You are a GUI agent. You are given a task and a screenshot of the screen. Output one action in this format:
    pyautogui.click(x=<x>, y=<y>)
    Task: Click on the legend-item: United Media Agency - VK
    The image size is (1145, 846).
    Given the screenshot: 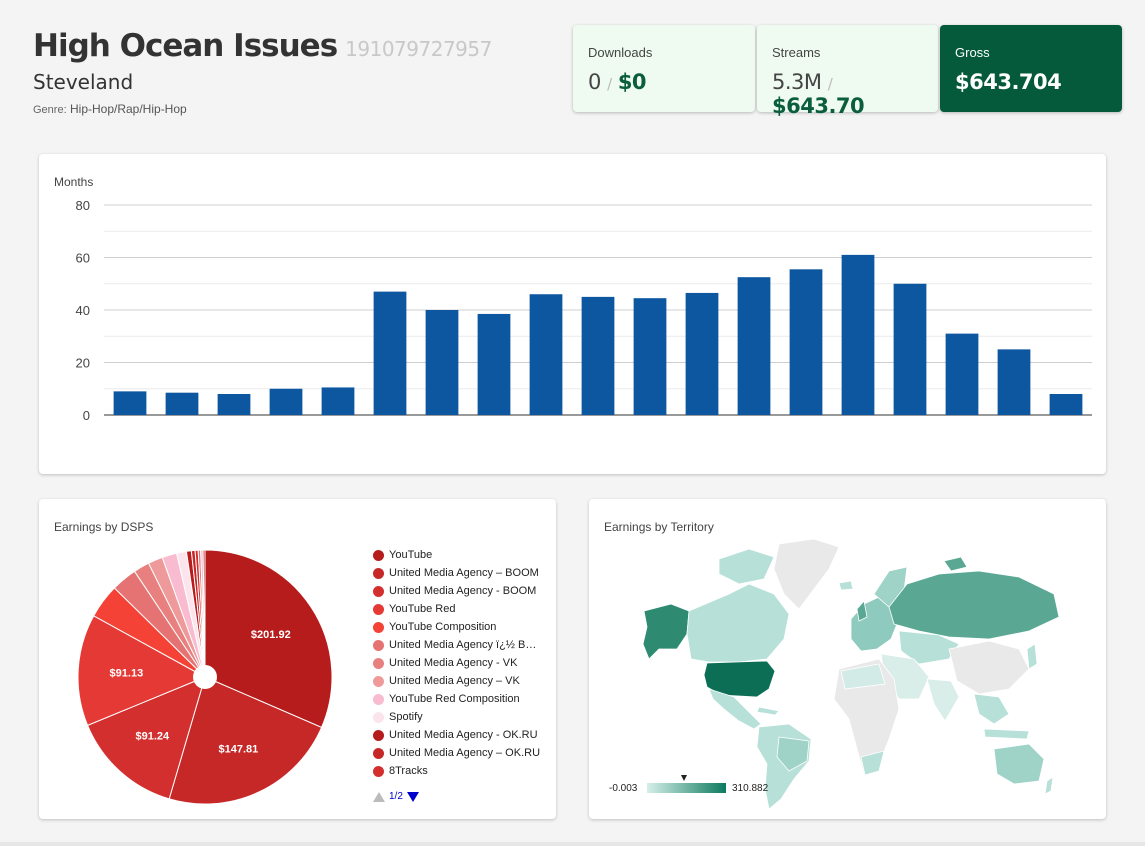 What is the action you would take?
    pyautogui.click(x=456, y=663)
    